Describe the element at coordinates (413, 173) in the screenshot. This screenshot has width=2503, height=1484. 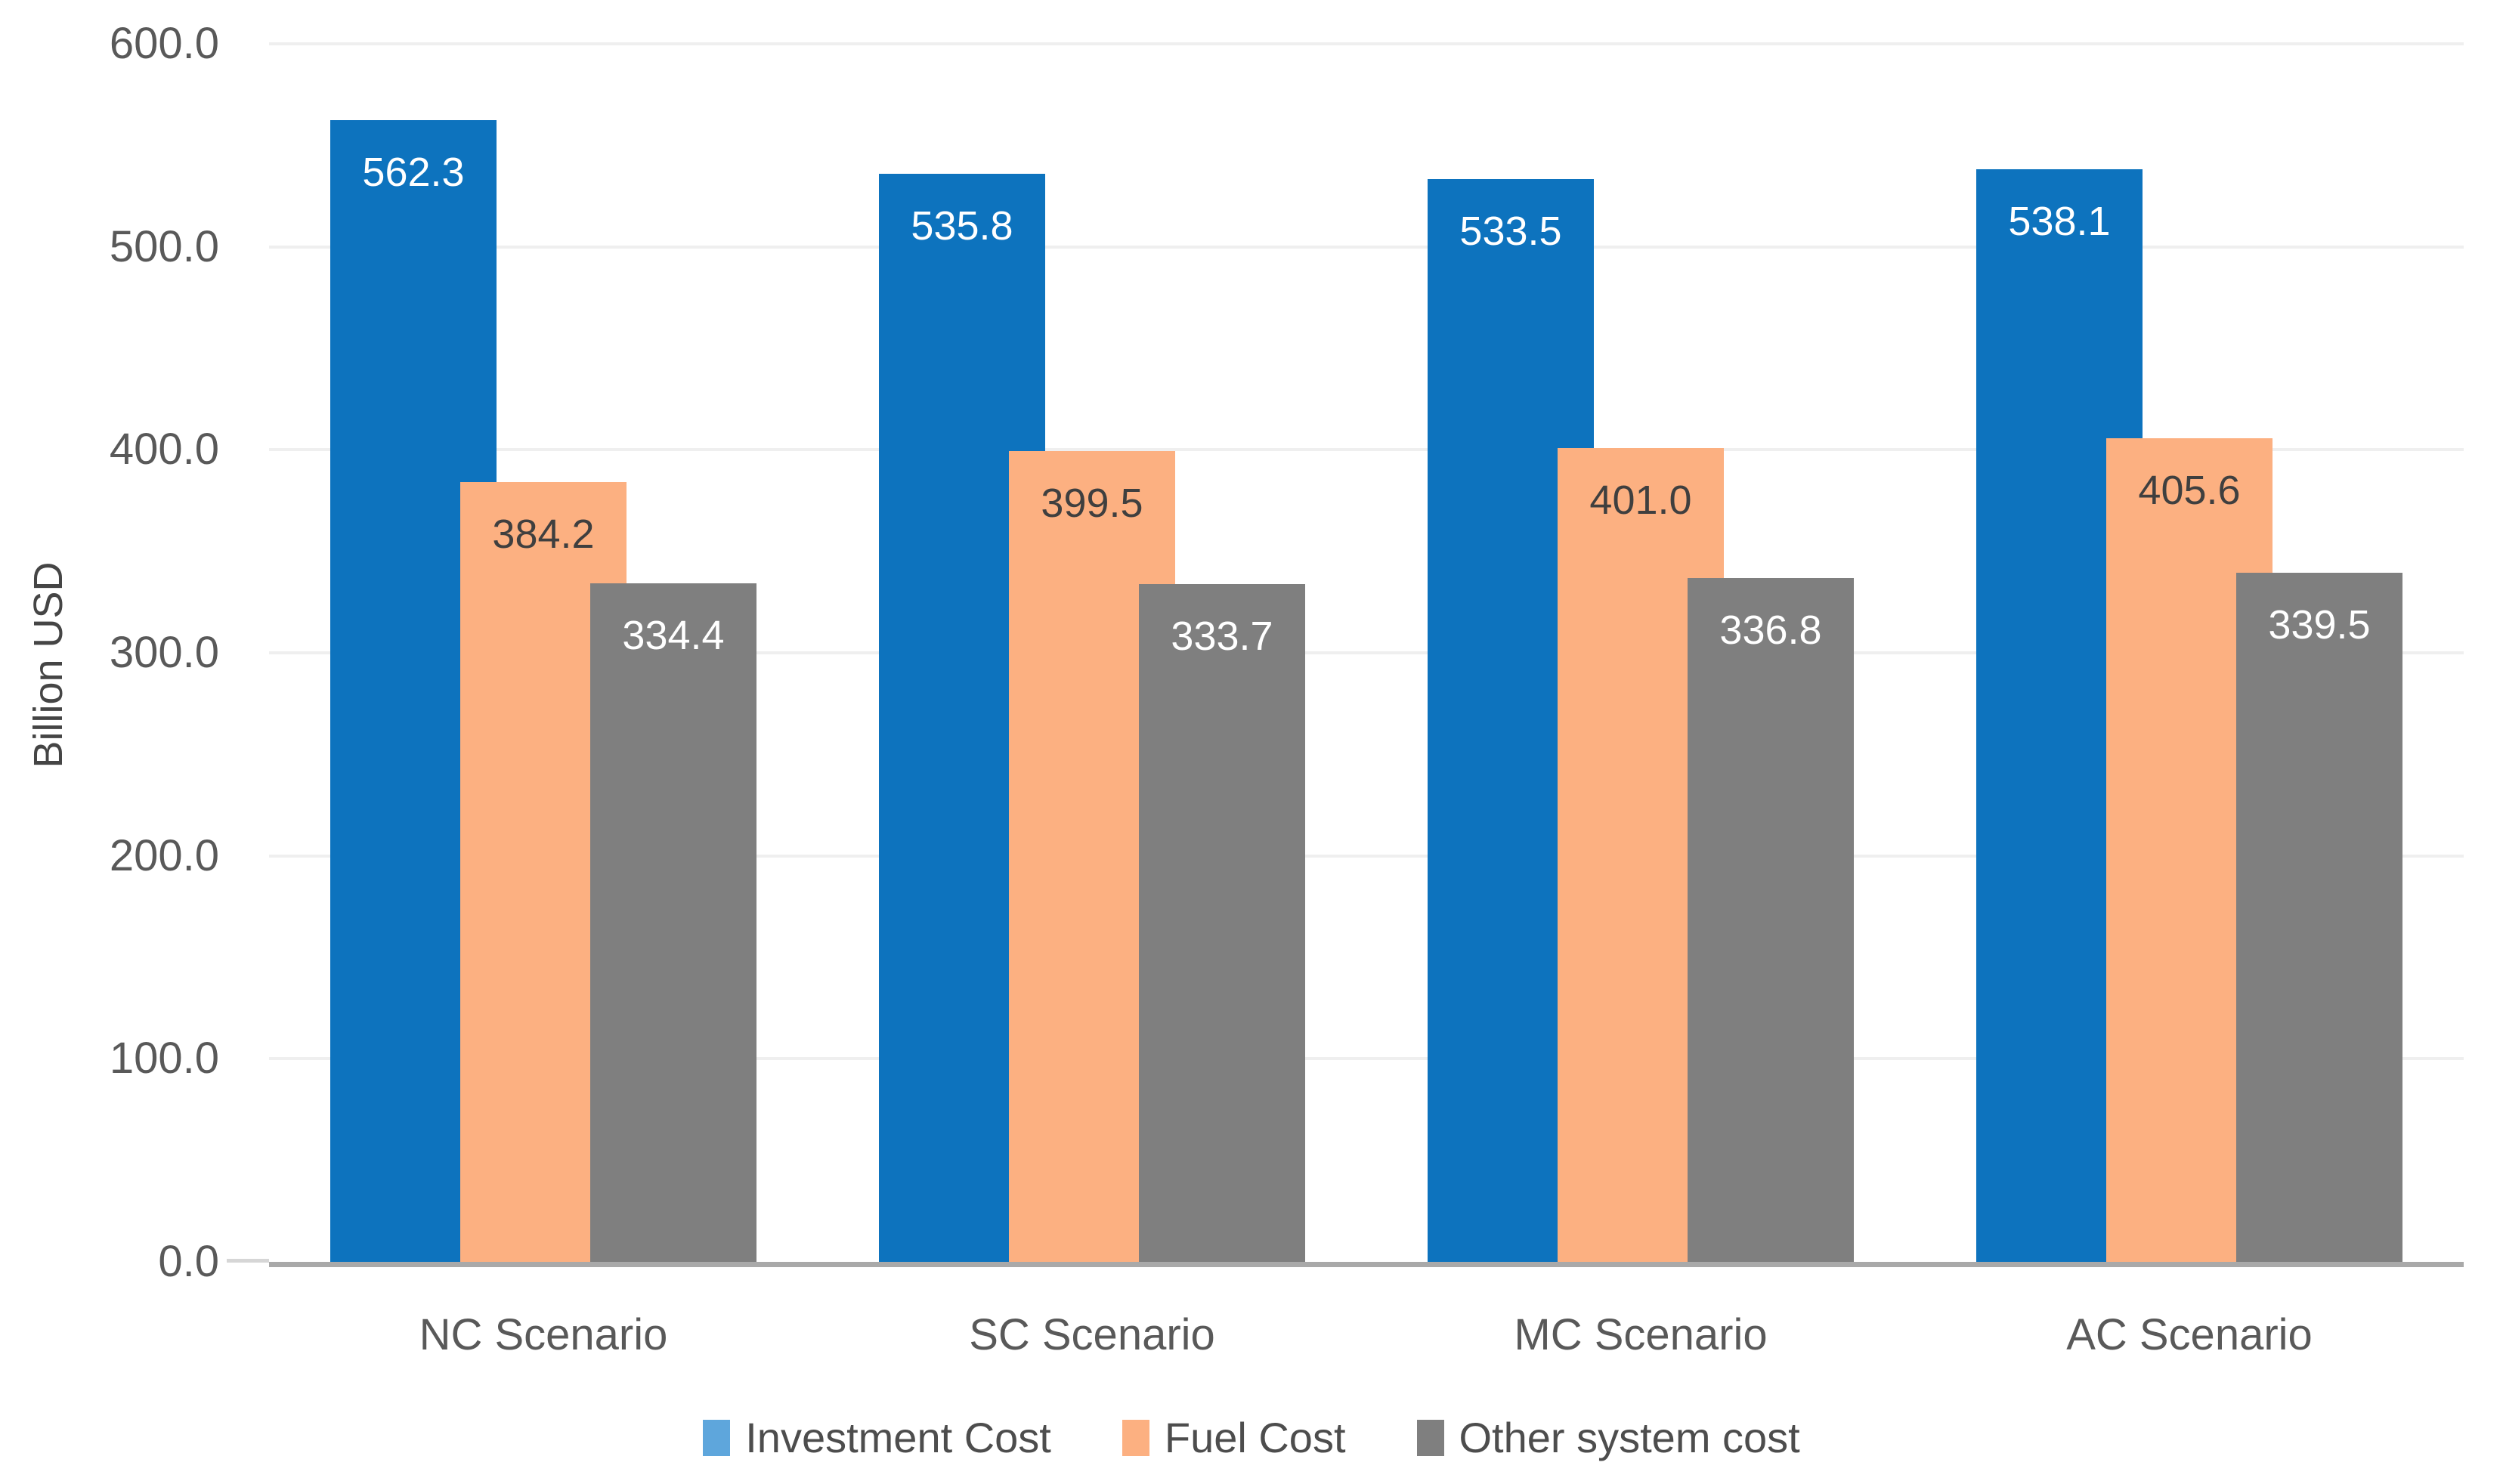
I see `bar-data-label: 562.3` at that location.